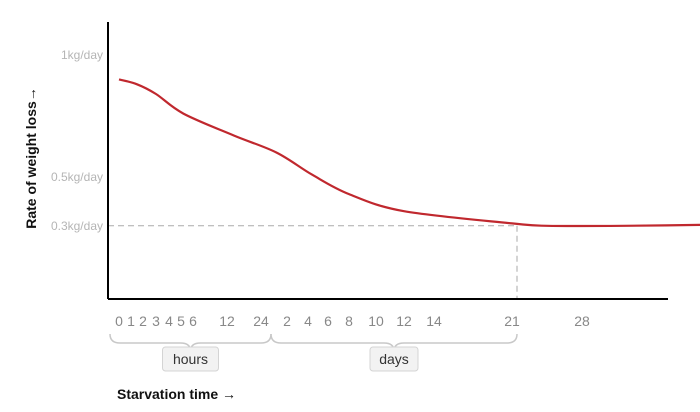  What do you see at coordinates (434, 321) in the screenshot?
I see `x-tick-label: 14` at bounding box center [434, 321].